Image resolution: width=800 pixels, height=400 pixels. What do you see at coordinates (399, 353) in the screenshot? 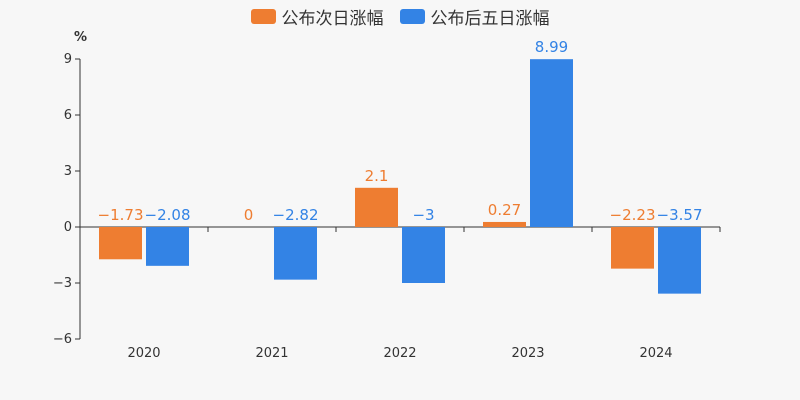
I see `x-tick-label: 2022` at bounding box center [399, 353].